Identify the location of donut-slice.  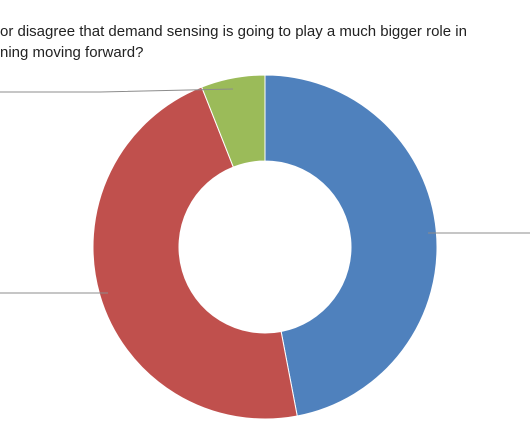
(233, 121).